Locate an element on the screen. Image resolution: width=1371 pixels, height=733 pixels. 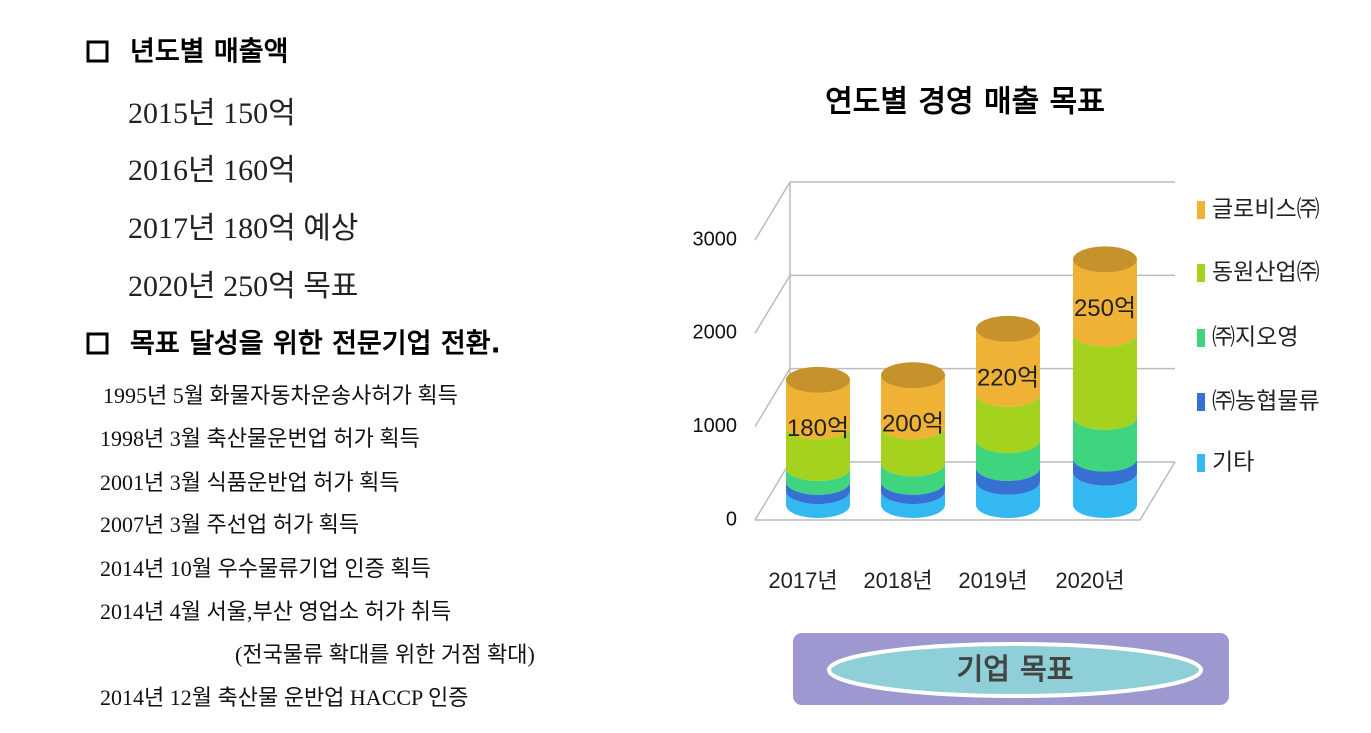
item: 1995년 5월 화물자동차운송사허가 획득 is located at coordinates (280, 395).